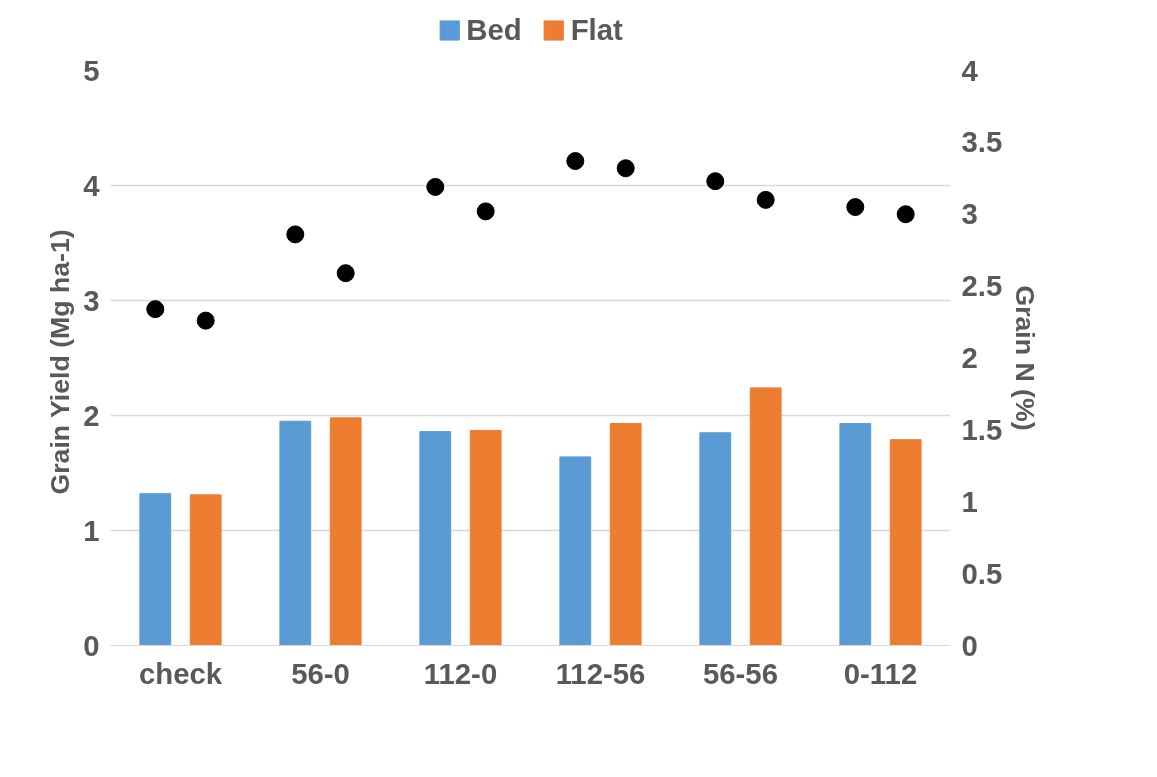 The height and width of the screenshot is (777, 1157). I want to click on y2-axis-title: Grain N (%), so click(1025, 358).